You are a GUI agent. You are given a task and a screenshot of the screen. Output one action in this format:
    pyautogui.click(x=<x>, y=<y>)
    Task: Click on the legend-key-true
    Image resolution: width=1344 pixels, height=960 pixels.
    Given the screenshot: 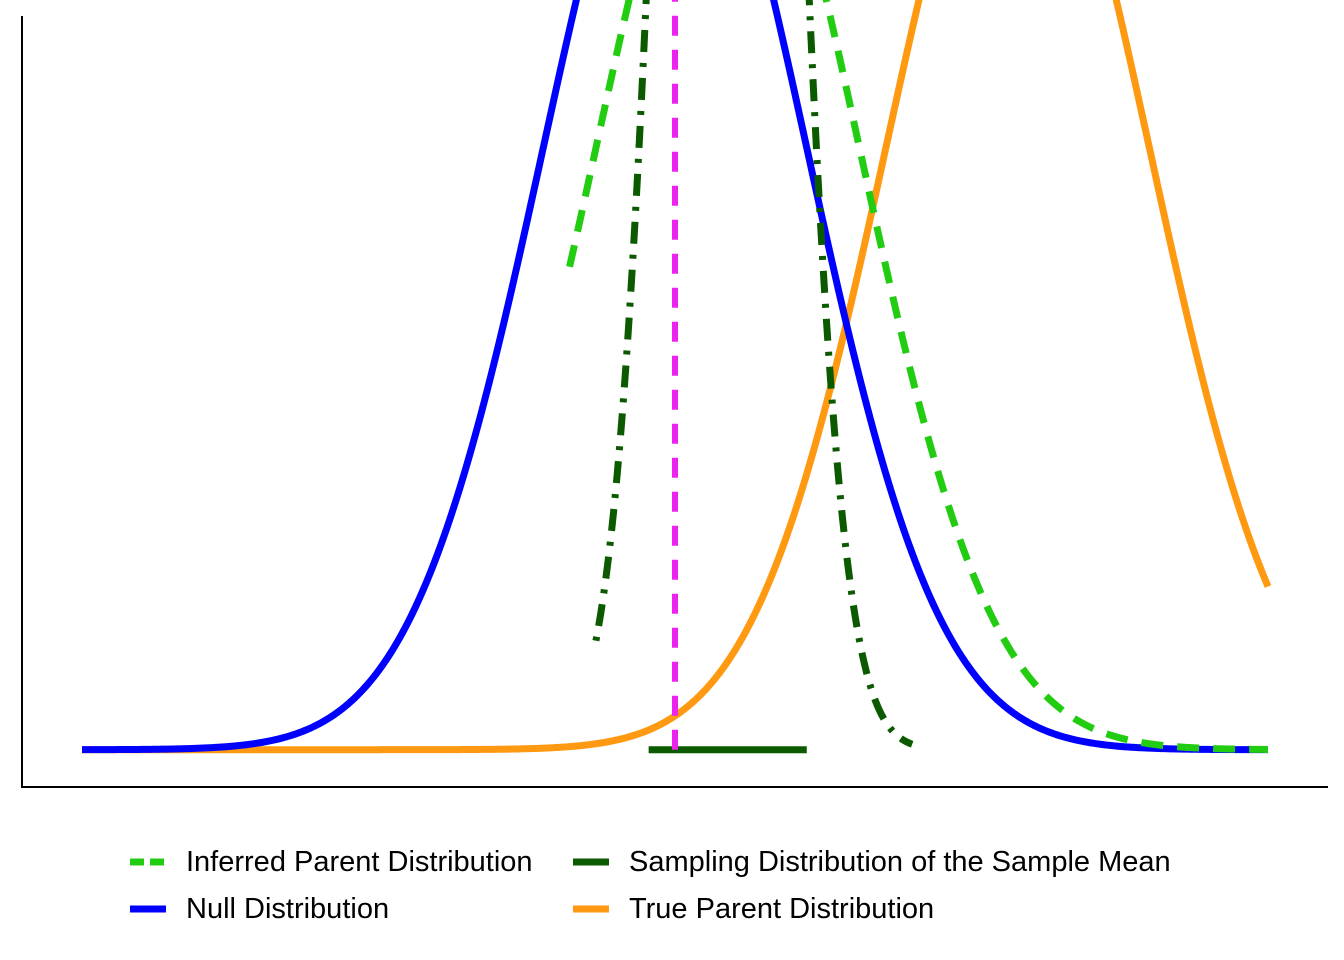 What is the action you would take?
    pyautogui.click(x=591, y=909)
    